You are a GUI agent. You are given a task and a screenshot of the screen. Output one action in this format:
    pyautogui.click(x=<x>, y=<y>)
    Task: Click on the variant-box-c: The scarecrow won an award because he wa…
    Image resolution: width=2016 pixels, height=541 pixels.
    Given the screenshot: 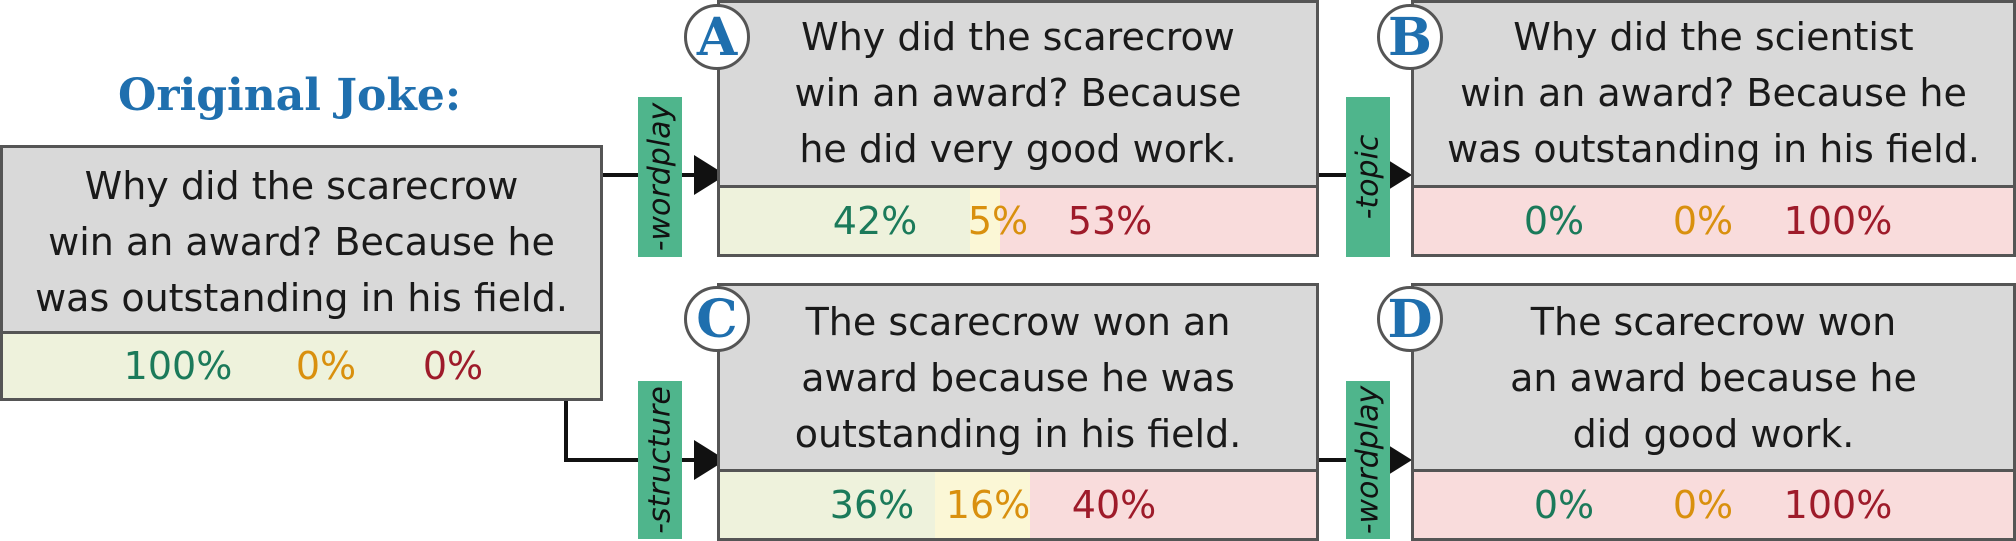 What is the action you would take?
    pyautogui.click(x=1018, y=412)
    